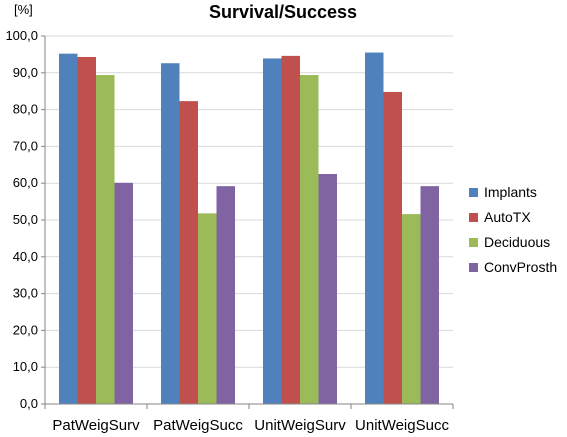  Describe the element at coordinates (198, 425) in the screenshot. I see `x-category-label: PatWeigSucc` at that location.